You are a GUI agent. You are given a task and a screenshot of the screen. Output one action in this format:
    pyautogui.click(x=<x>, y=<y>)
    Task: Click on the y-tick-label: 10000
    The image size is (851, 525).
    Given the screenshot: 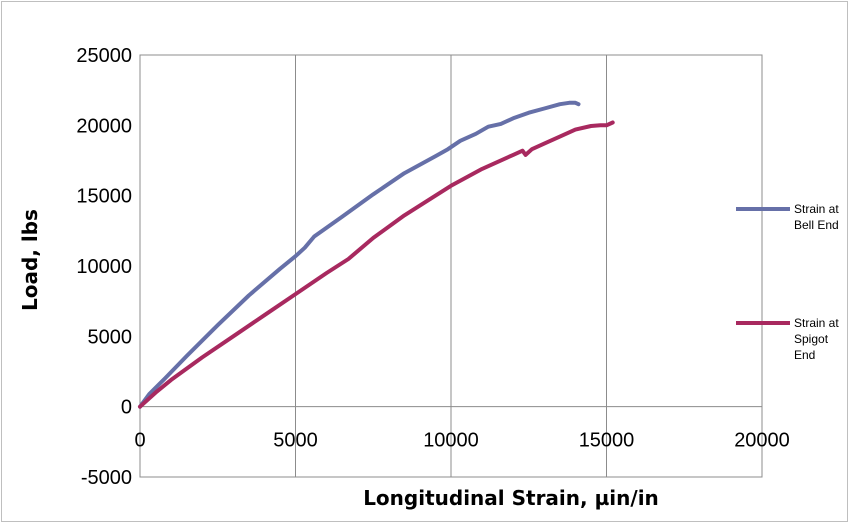 What is the action you would take?
    pyautogui.click(x=104, y=267)
    